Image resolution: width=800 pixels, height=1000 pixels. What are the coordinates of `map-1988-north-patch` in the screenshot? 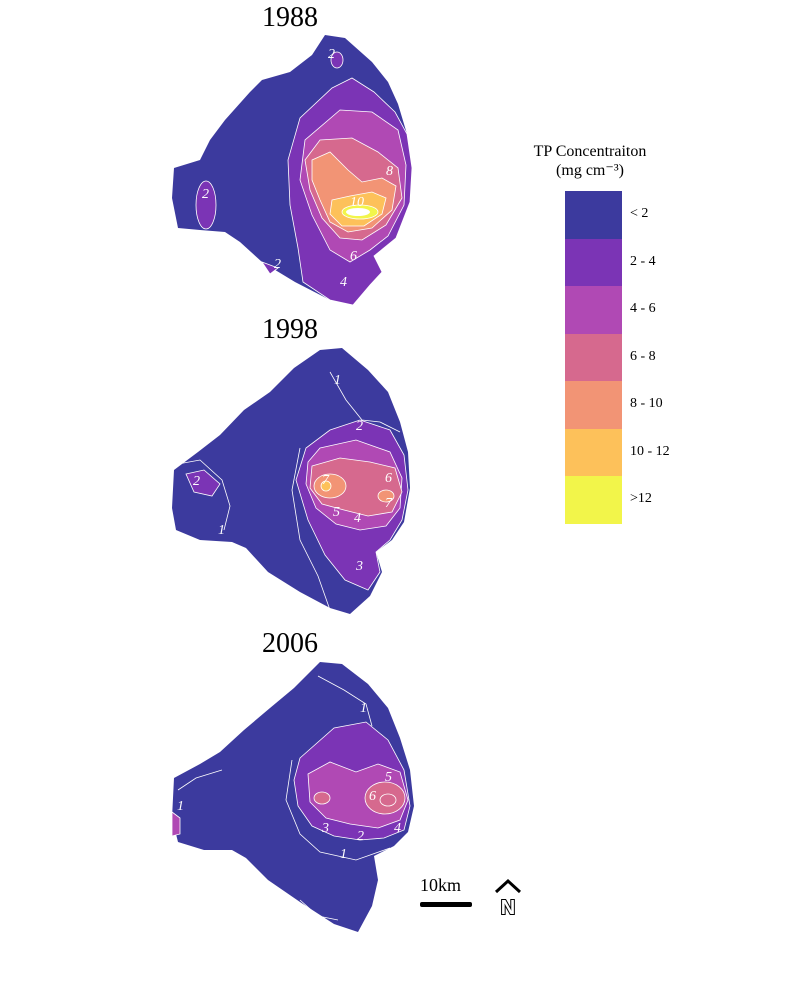 It's located at (337, 60).